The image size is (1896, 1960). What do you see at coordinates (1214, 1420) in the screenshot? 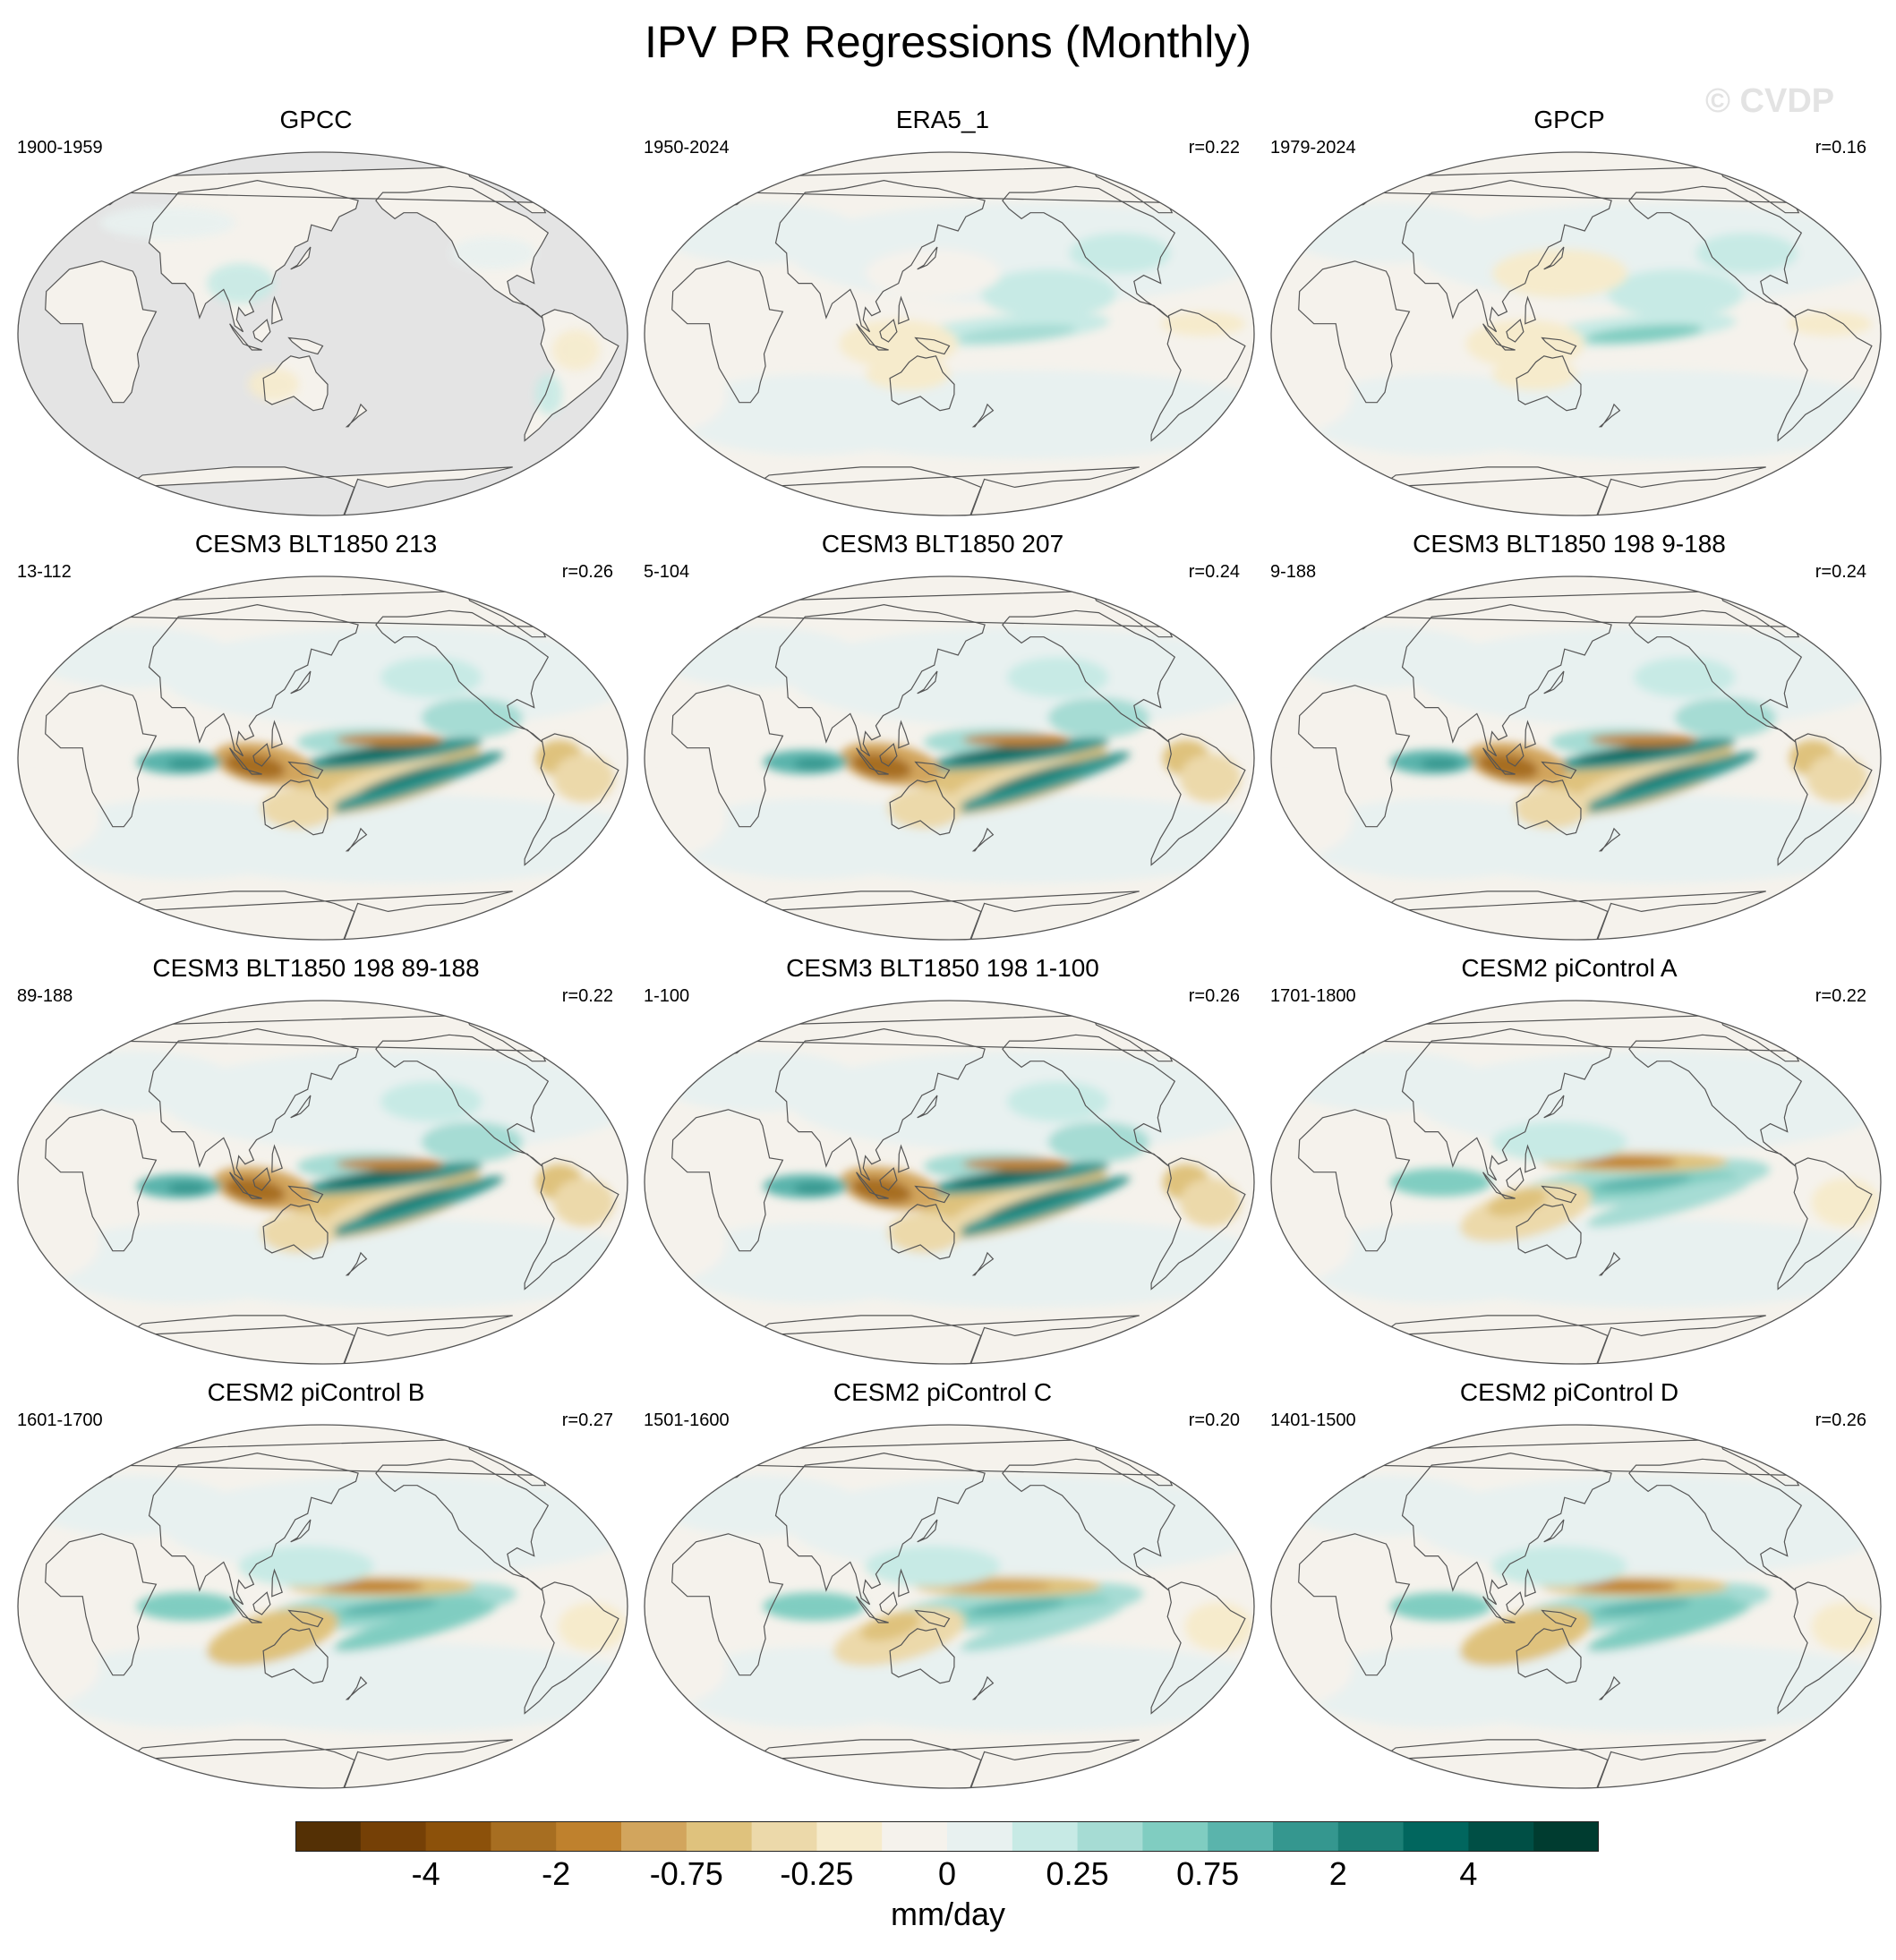
I see `panel-correlation: r=0.20` at bounding box center [1214, 1420].